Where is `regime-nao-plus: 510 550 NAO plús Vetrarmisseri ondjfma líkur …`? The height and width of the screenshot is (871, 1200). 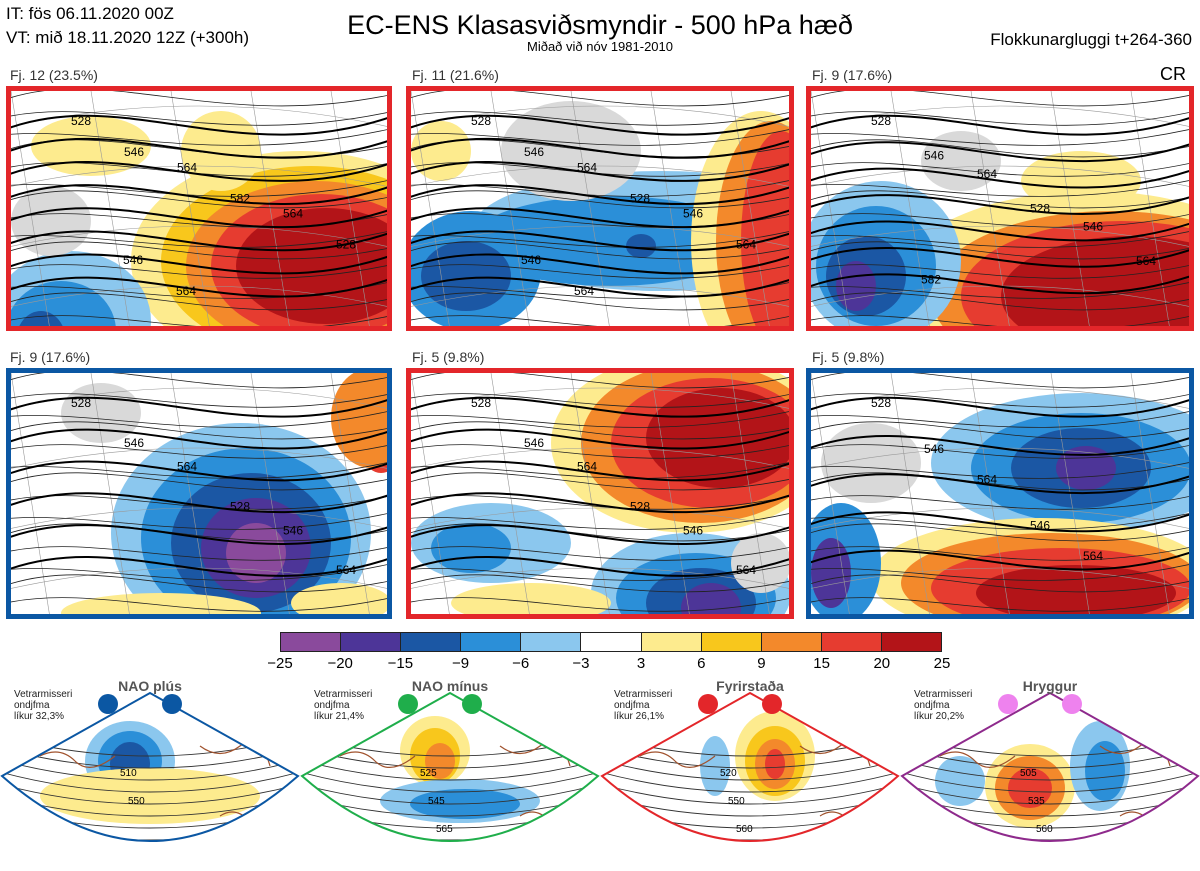 regime-nao-plus: 510 550 NAO plús Vetrarmisseri ondjfma líkur … is located at coordinates (150, 773).